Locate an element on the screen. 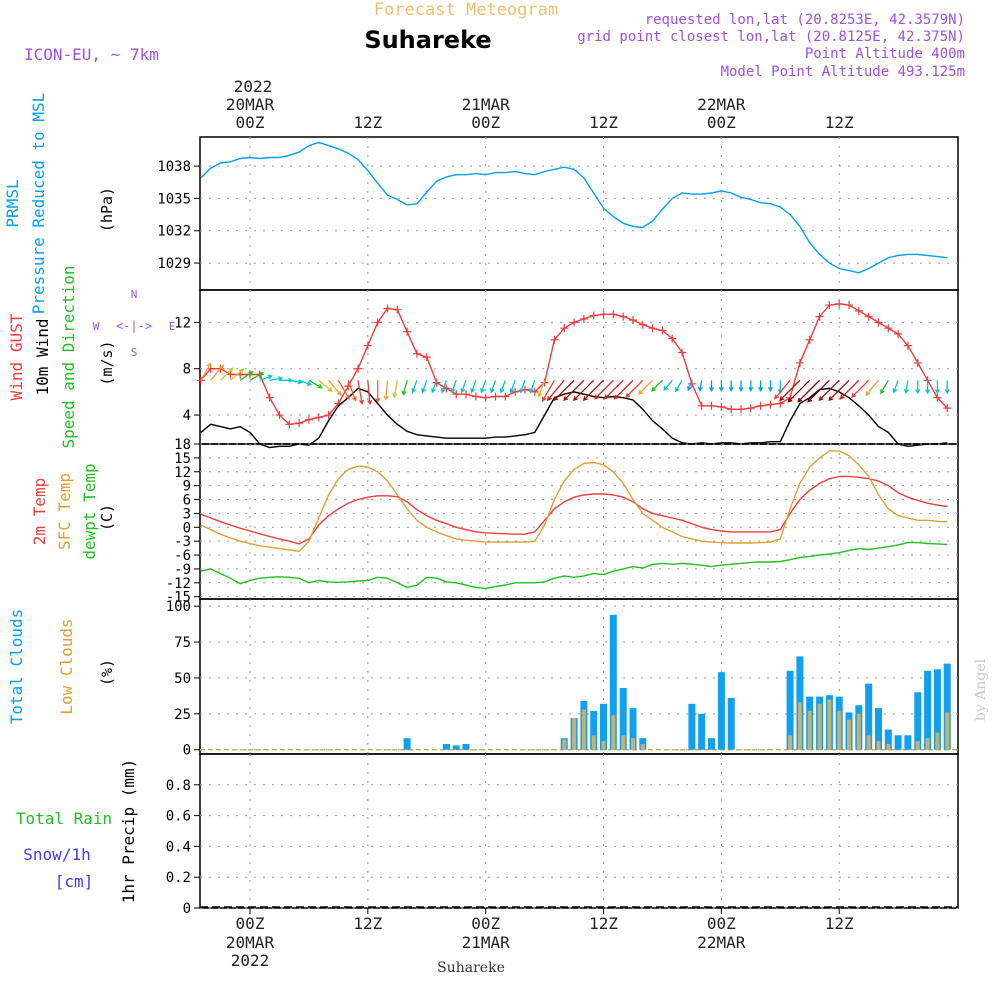 Image resolution: width=1000 pixels, height=1000 pixels. y-tick-label: 9 is located at coordinates (187, 487).